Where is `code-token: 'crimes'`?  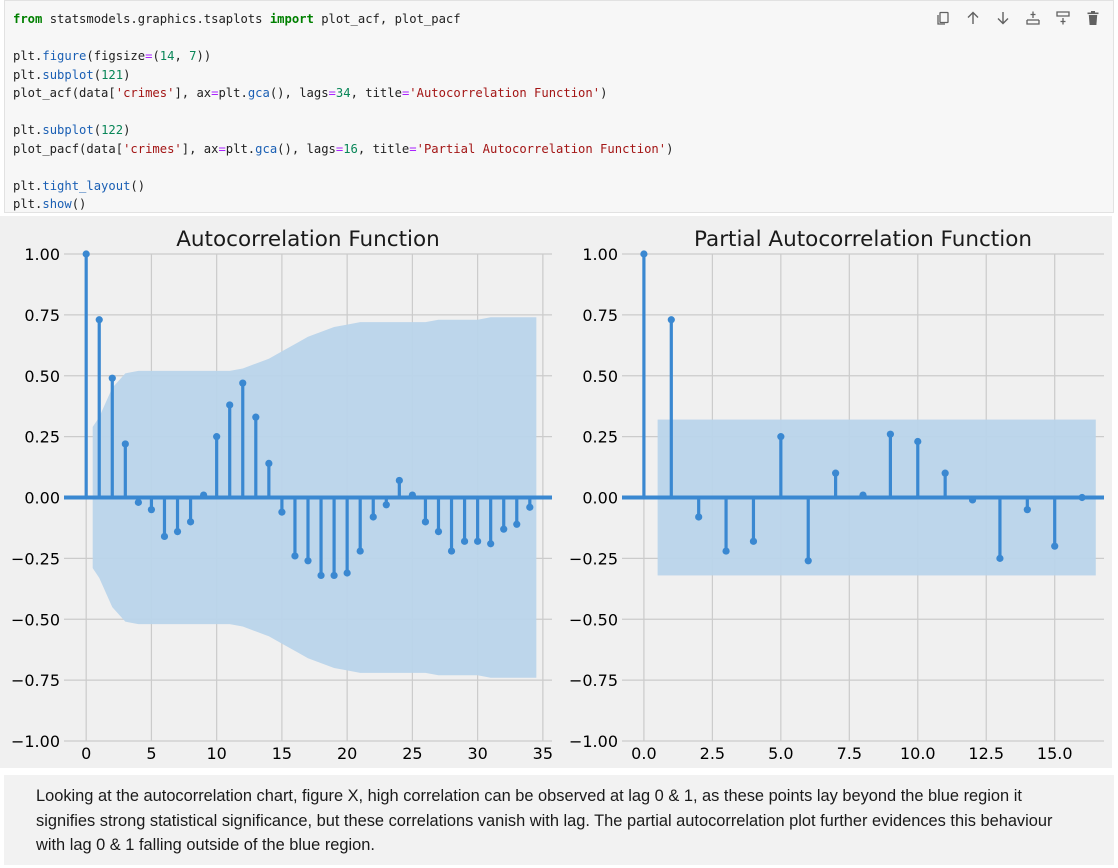 code-token: 'crimes' is located at coordinates (145, 93).